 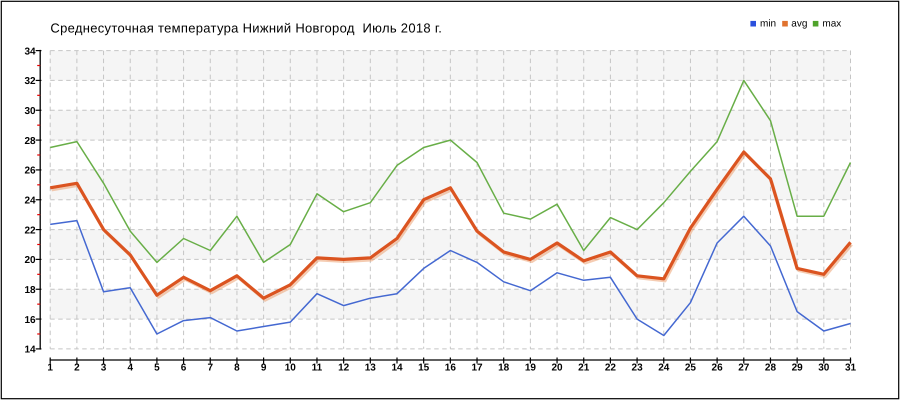 I want to click on svg-text: 1, so click(x=50, y=368).